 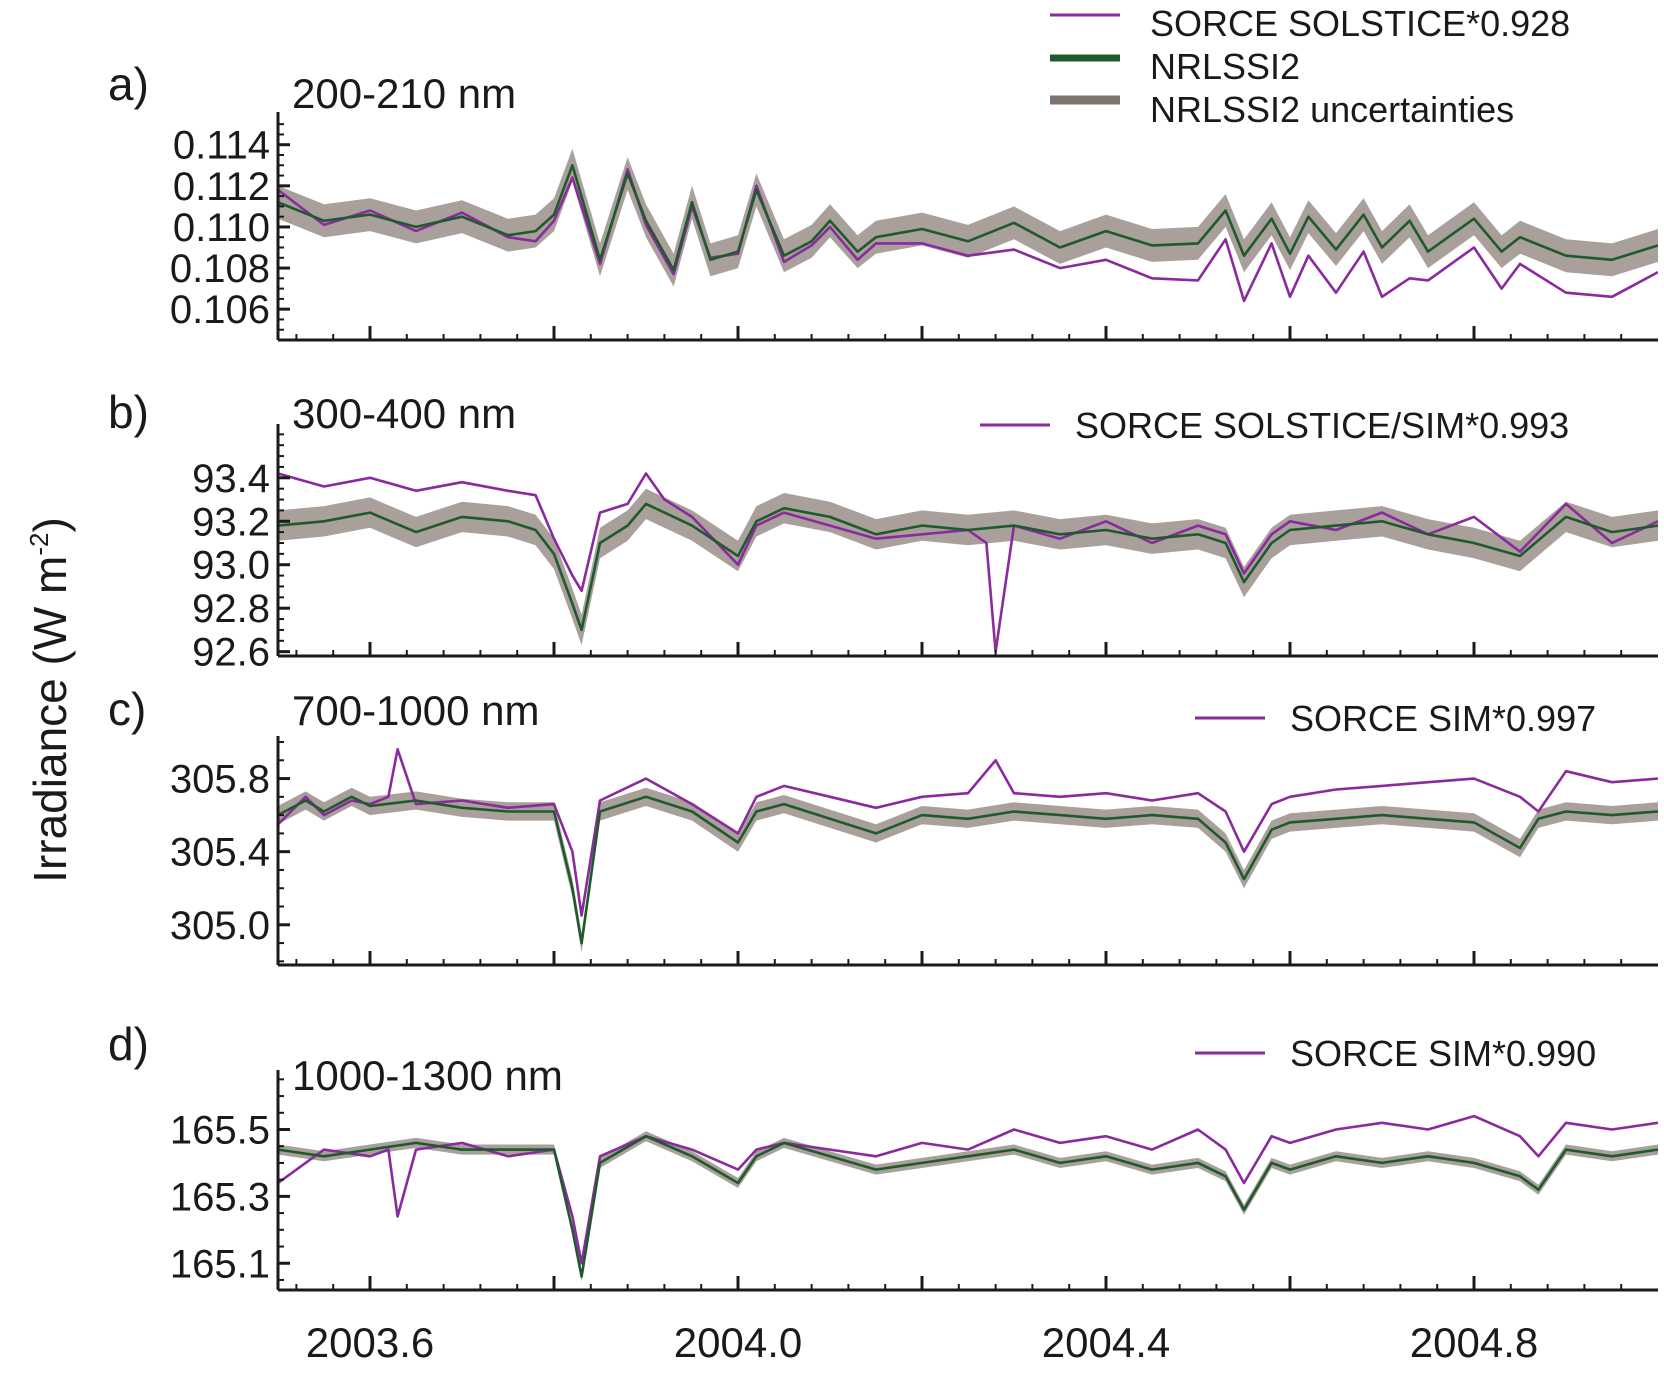 I want to click on y-tick-label: 0.106, so click(x=220, y=310).